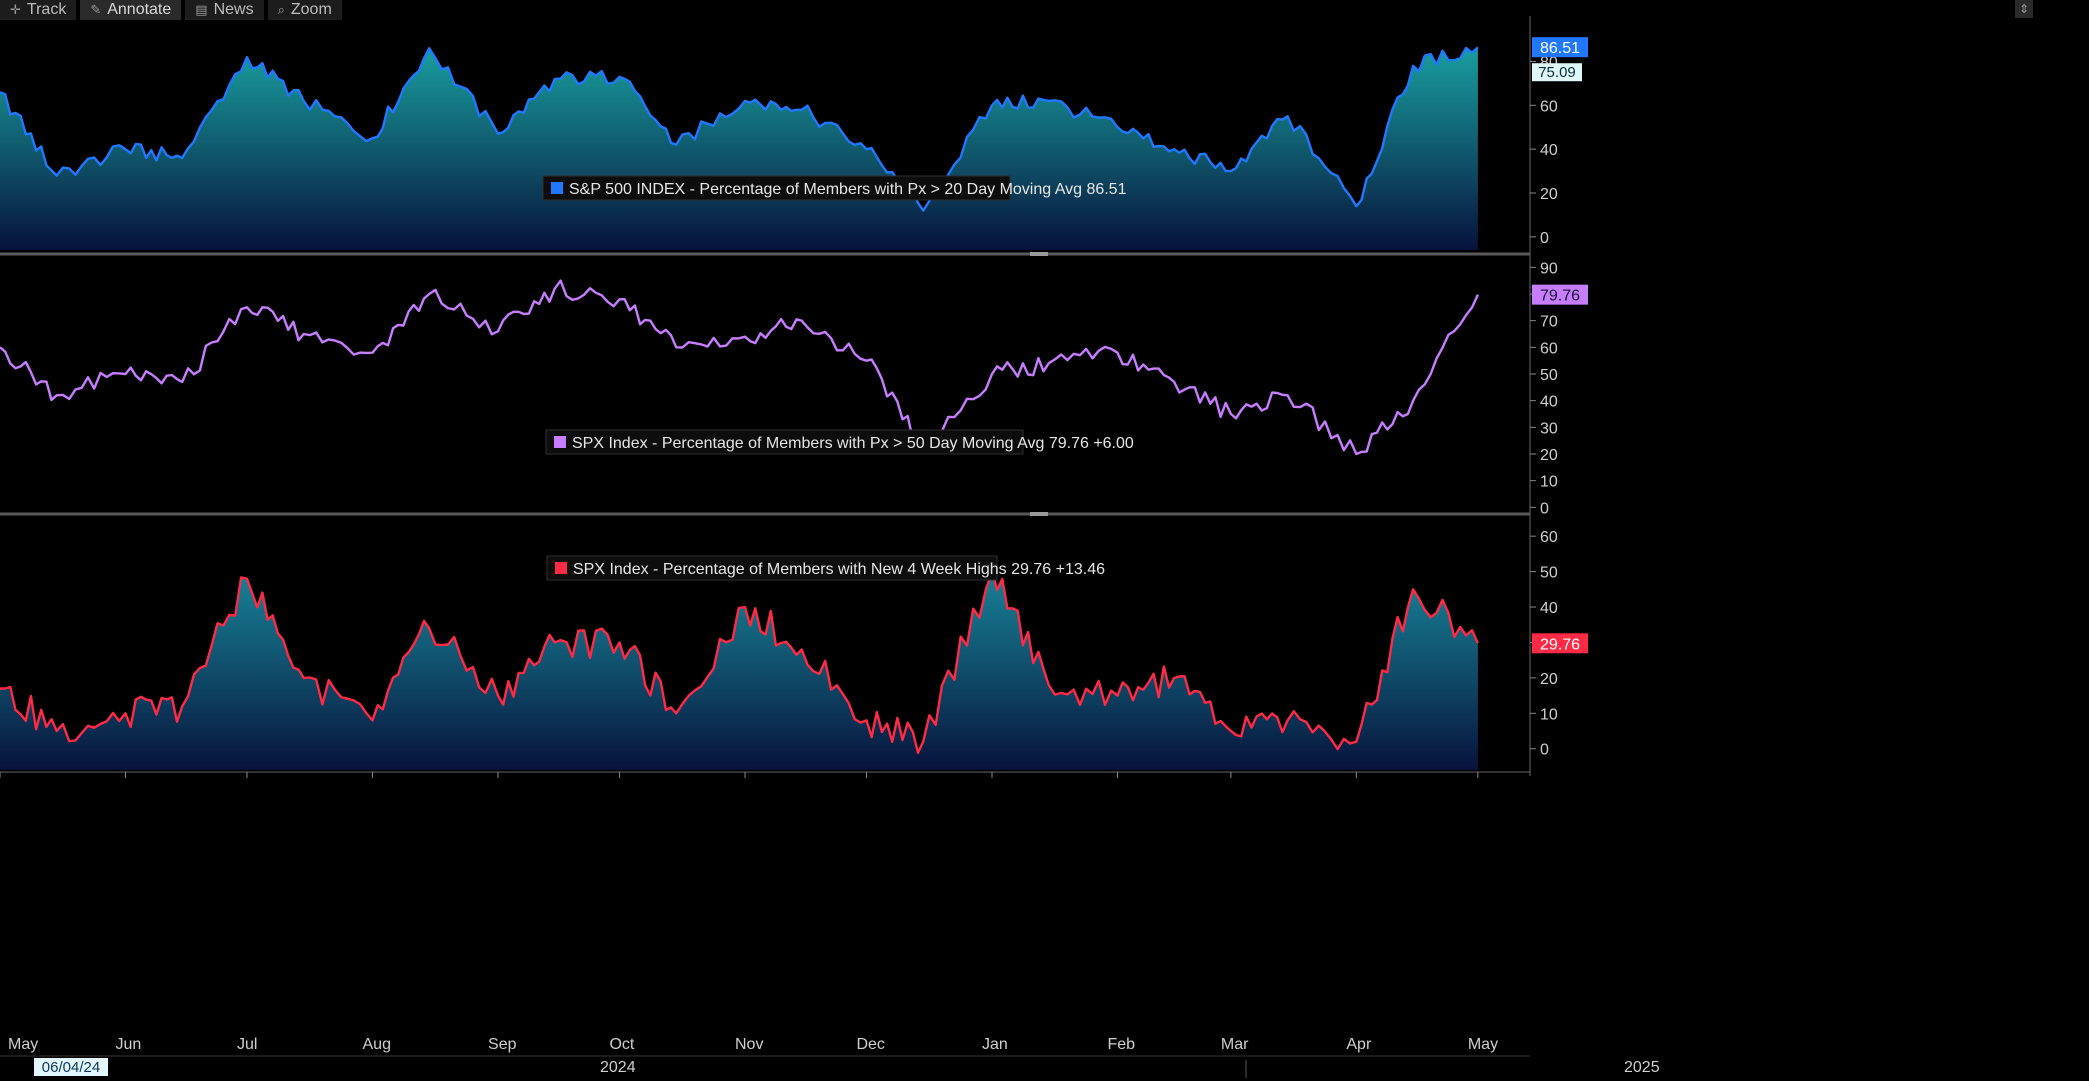 The image size is (2089, 1081). What do you see at coordinates (201, 9) in the screenshot?
I see `newspaper-icon: ▤` at bounding box center [201, 9].